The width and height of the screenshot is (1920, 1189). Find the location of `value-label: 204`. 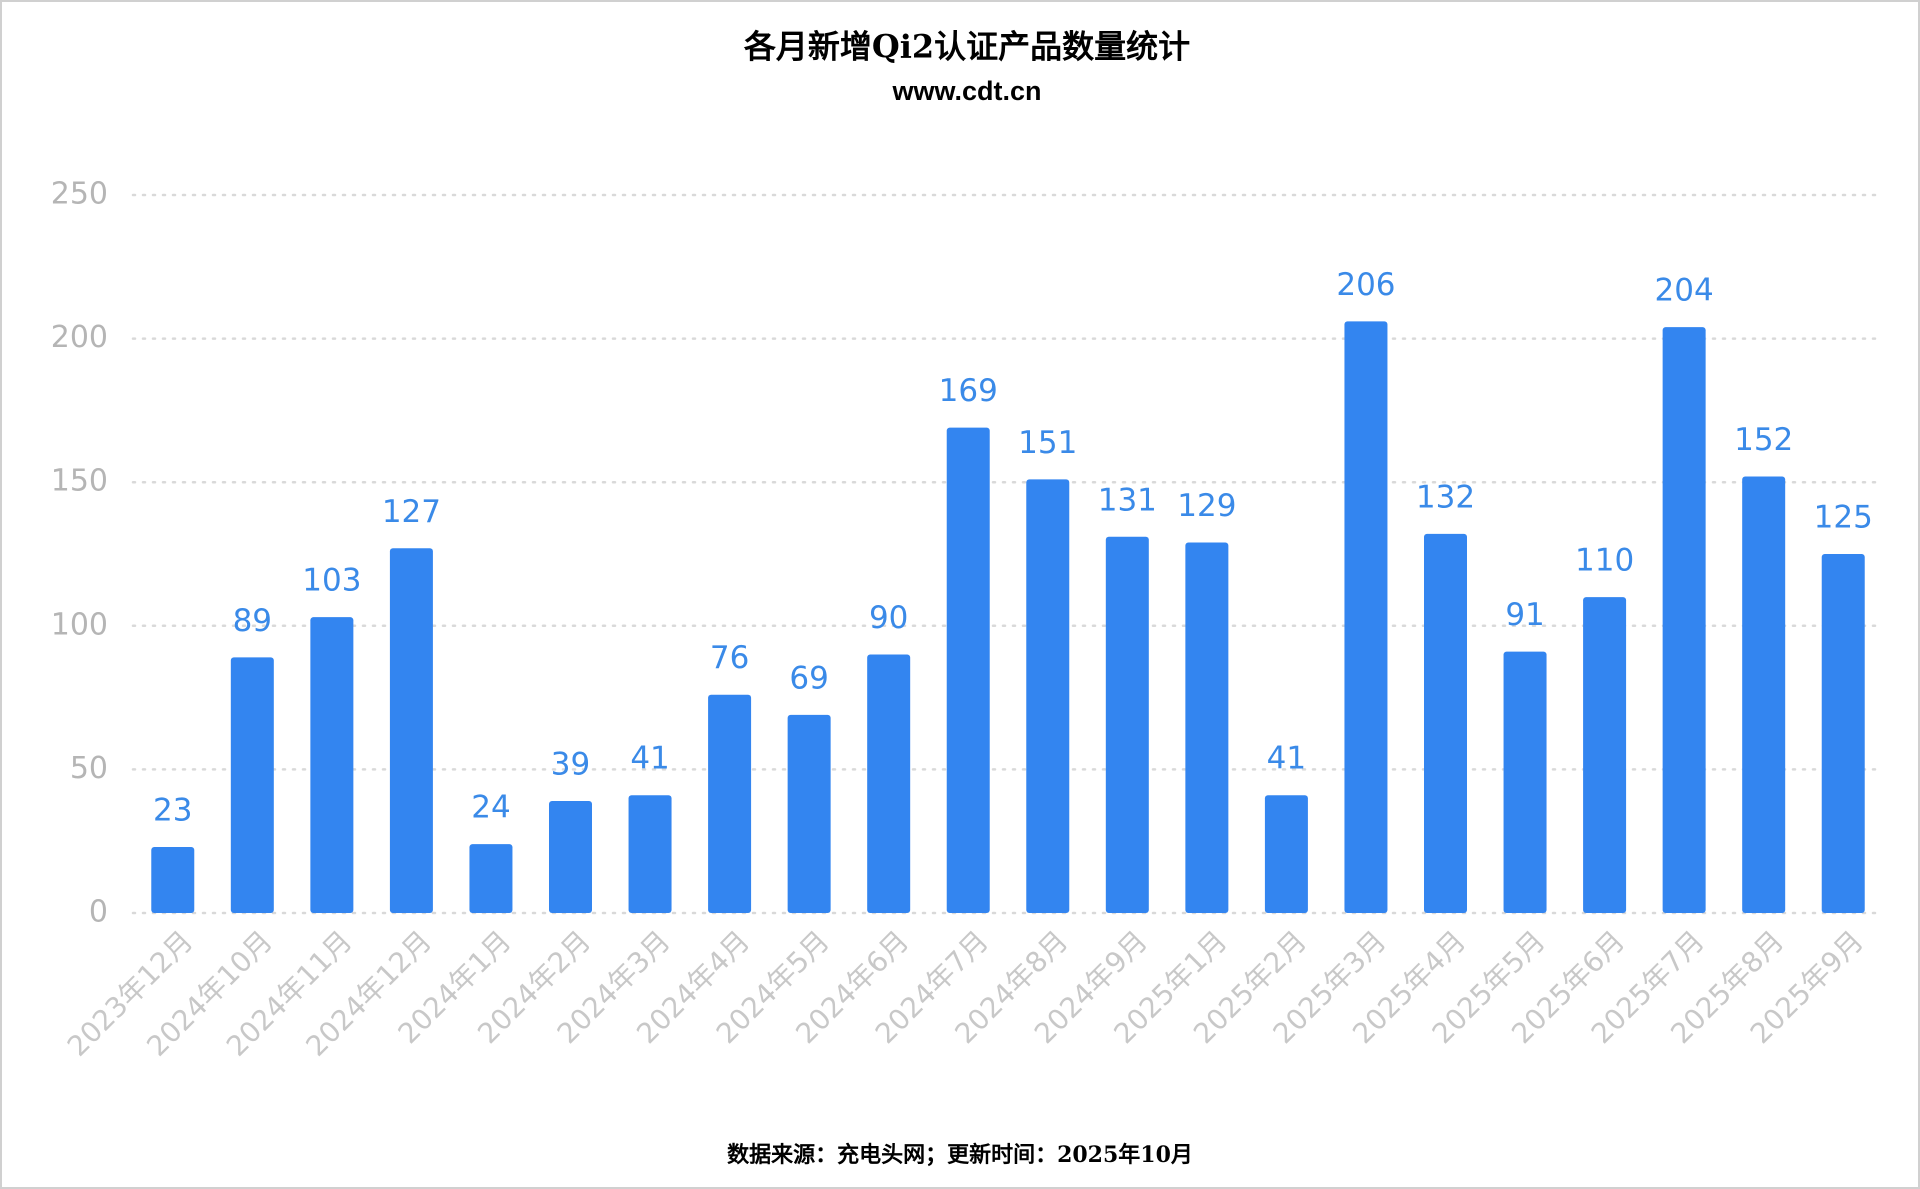

value-label: 204 is located at coordinates (1684, 291).